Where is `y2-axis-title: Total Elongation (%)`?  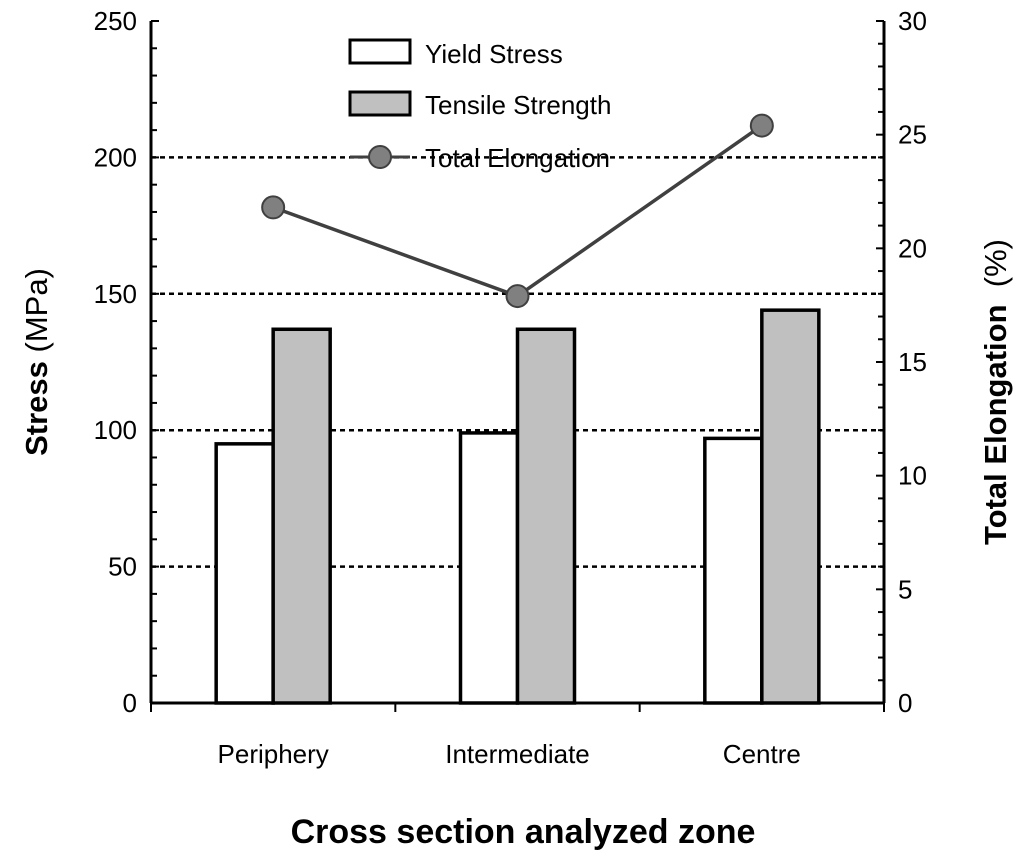 y2-axis-title: Total Elongation (%) is located at coordinates (995, 392).